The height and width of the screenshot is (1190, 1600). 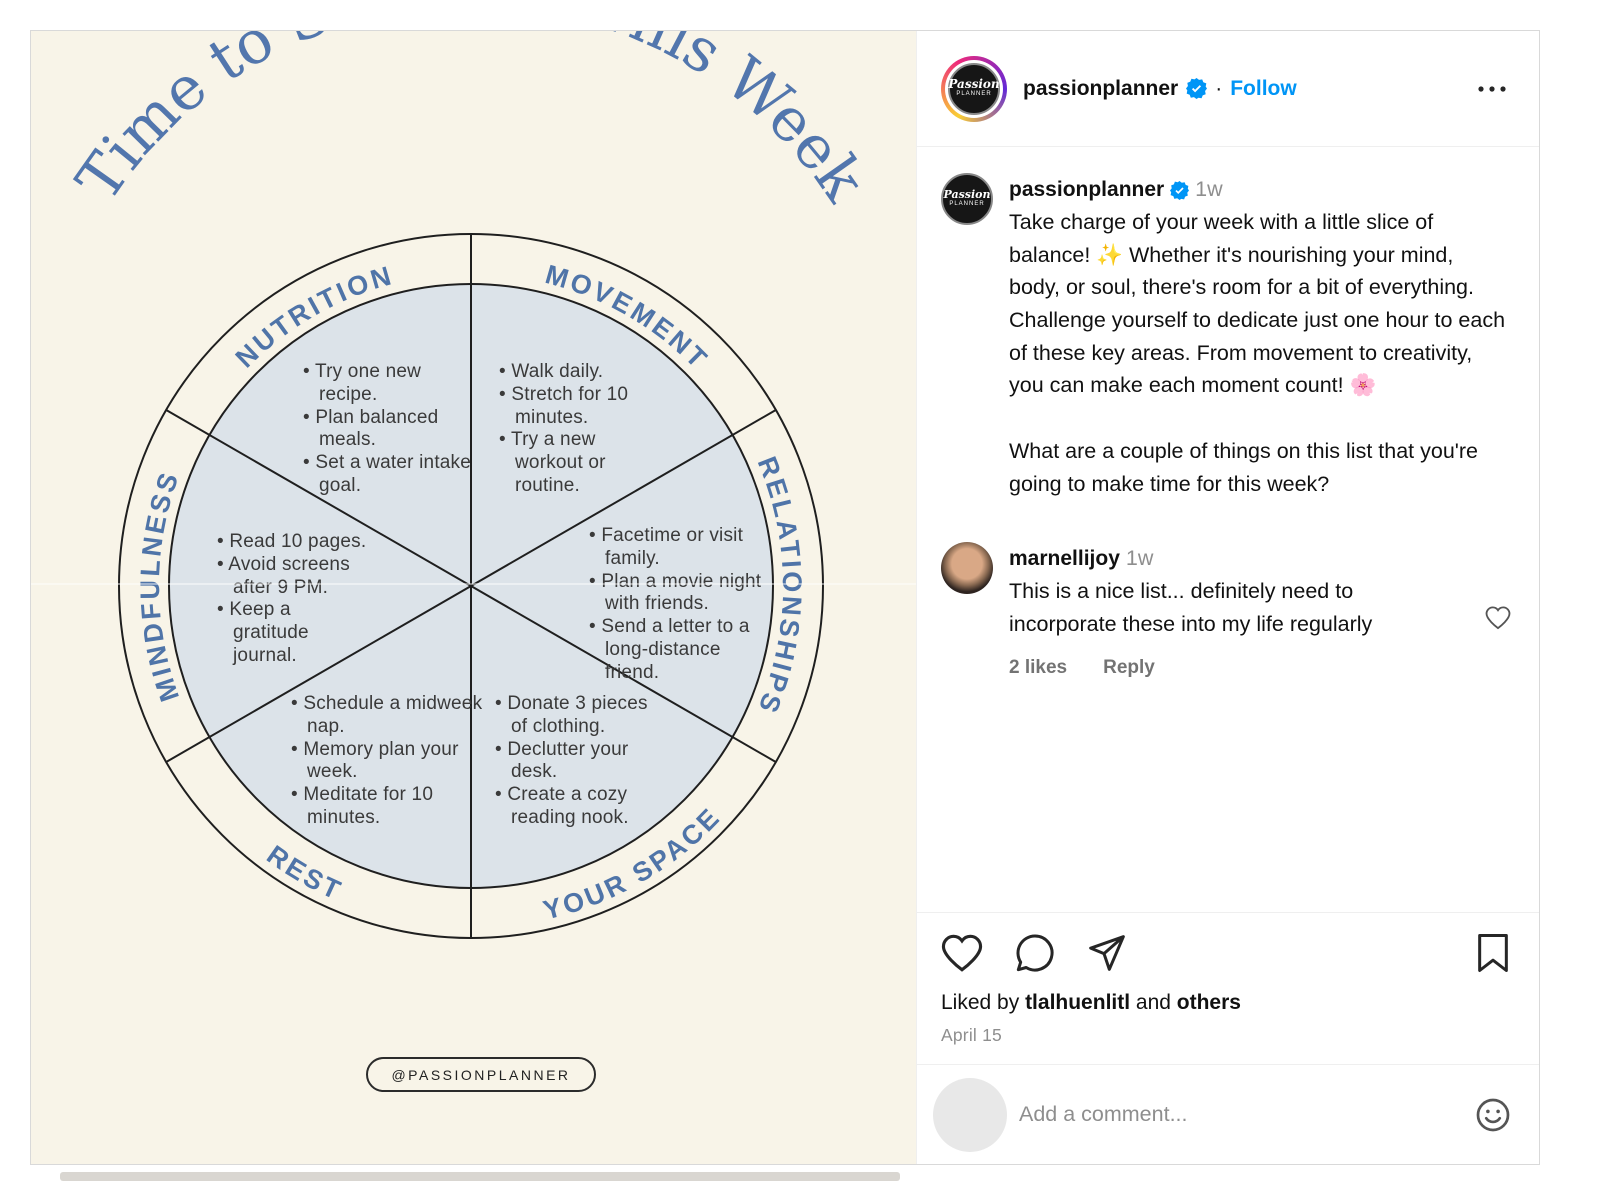 I want to click on avatar, so click(x=967, y=568).